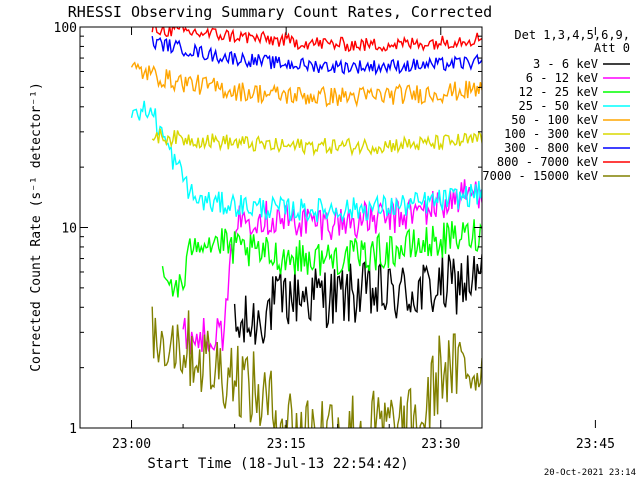  What do you see at coordinates (316, 40) in the screenshot?
I see `series-line-800-7000-kev` at bounding box center [316, 40].